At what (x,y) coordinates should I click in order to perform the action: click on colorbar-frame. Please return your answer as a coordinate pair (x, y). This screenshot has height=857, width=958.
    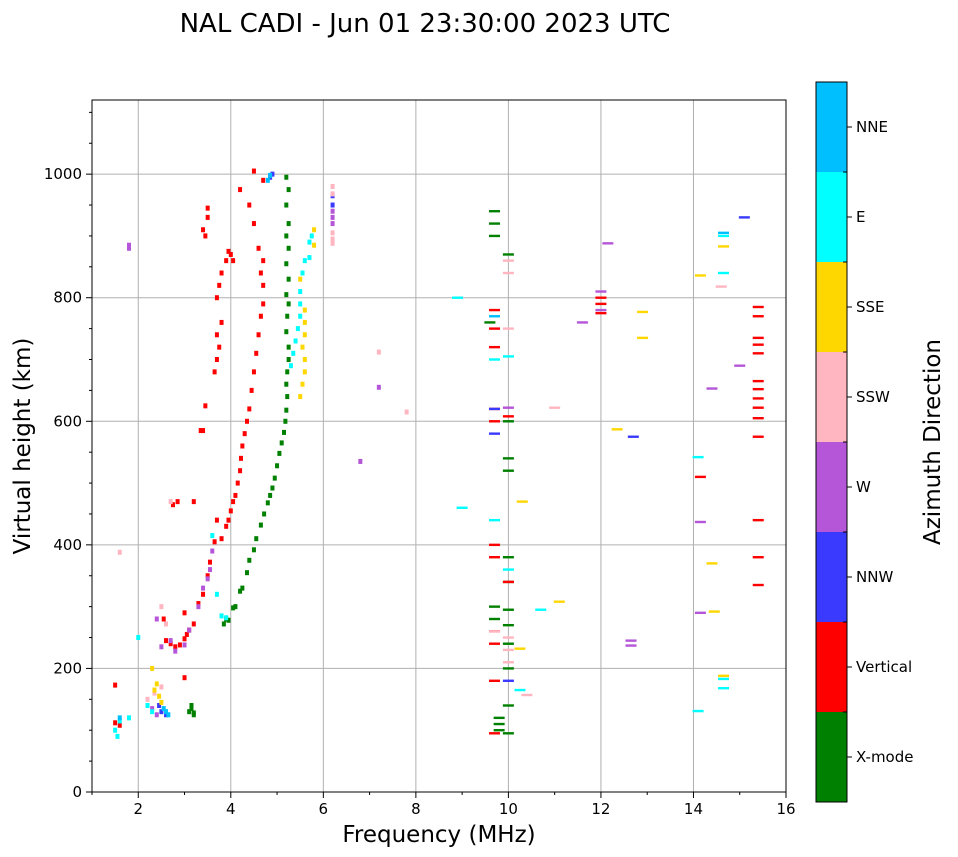
    Looking at the image, I should click on (831, 442).